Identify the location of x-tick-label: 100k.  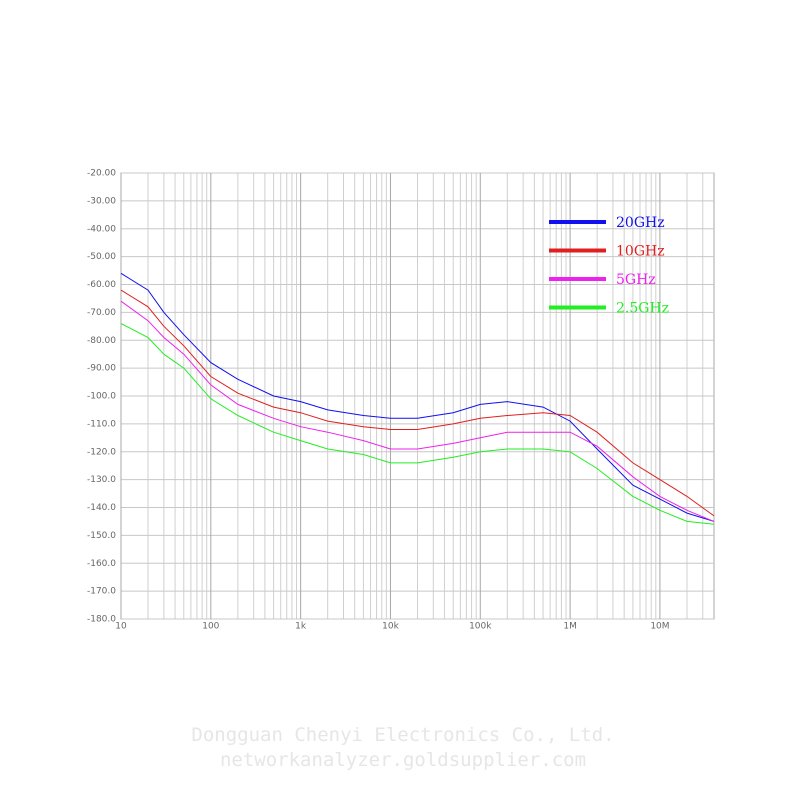
(480, 627).